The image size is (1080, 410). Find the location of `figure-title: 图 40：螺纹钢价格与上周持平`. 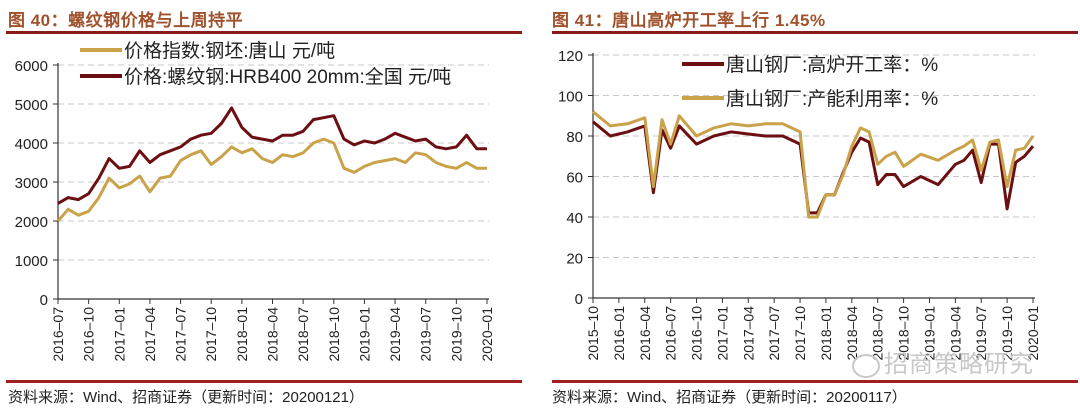

figure-title: 图 40：螺纹钢价格与上周持平 is located at coordinates (126, 20).